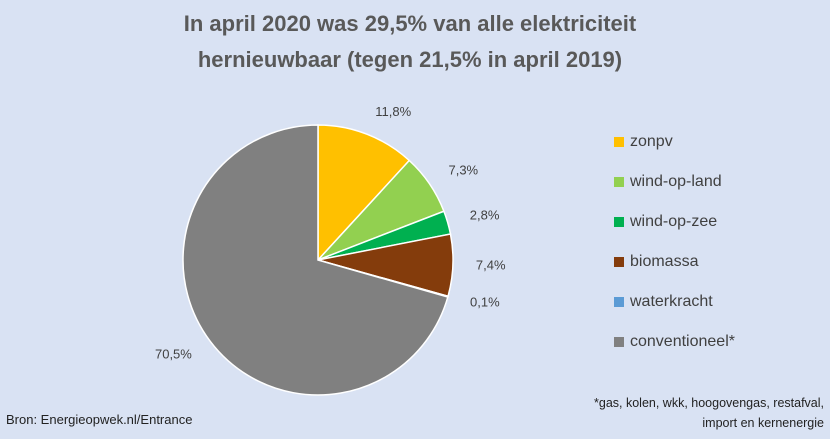 The width and height of the screenshot is (830, 439). I want to click on legend-label: wind-op-land, so click(675, 181).